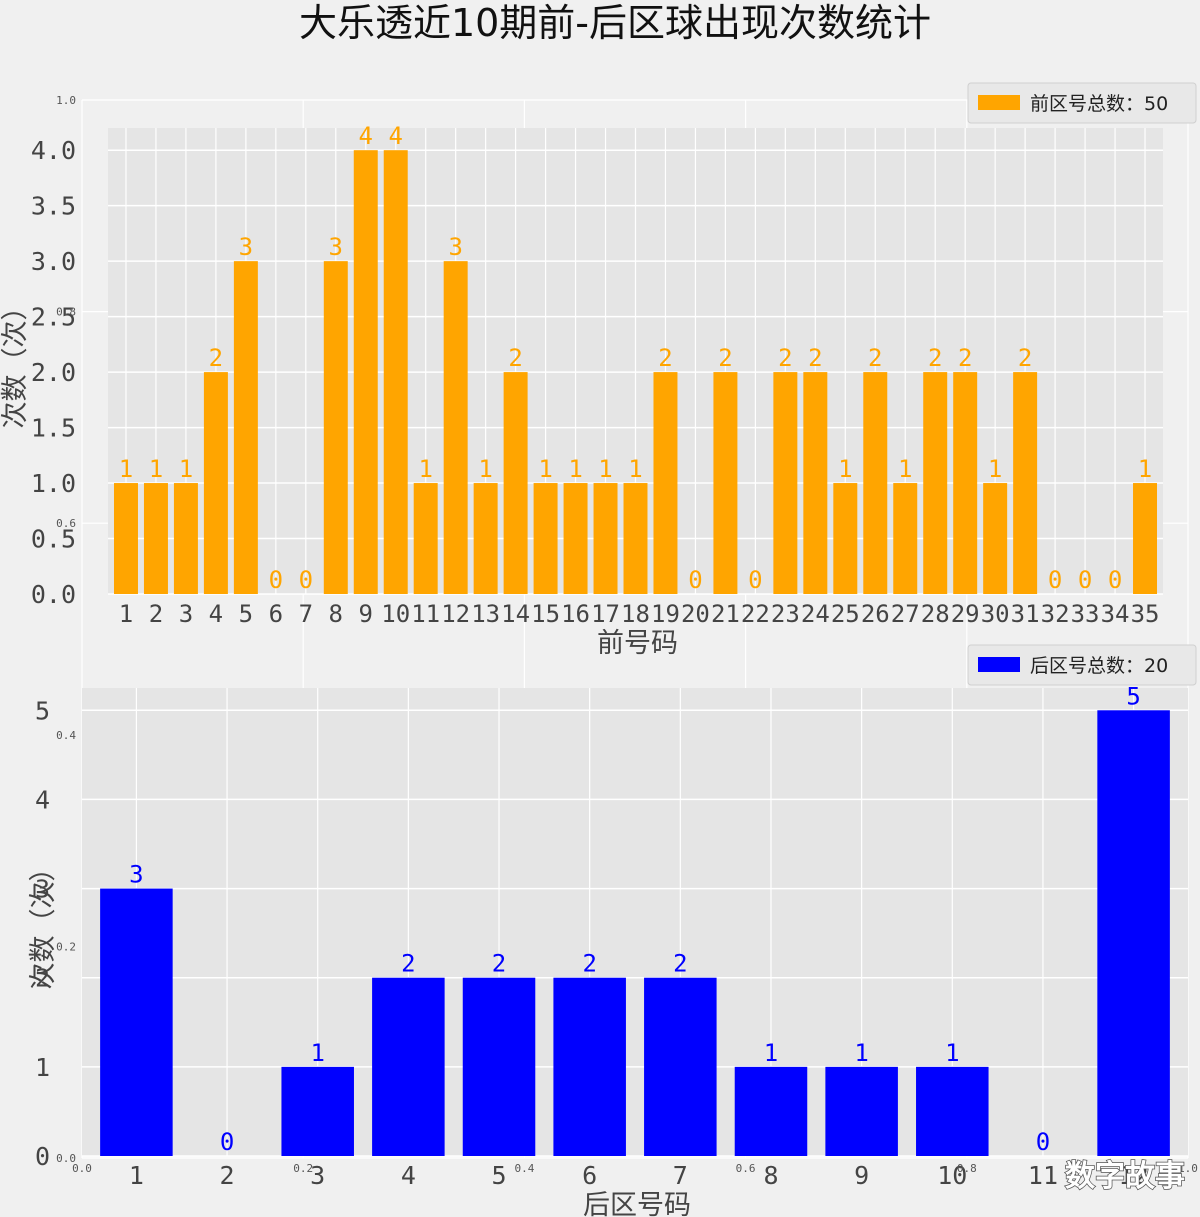 The image size is (1200, 1217). What do you see at coordinates (53, 428) in the screenshot?
I see `y-tick-label-front: 1.5` at bounding box center [53, 428].